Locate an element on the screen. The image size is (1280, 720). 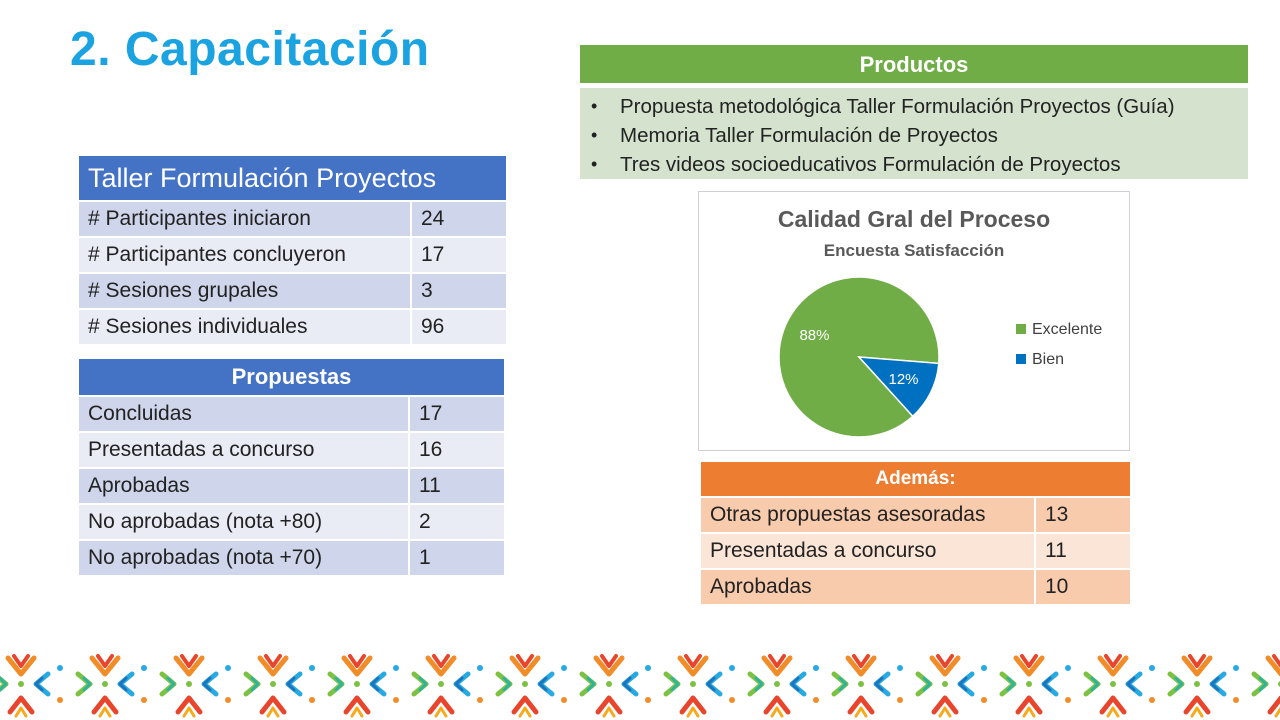
row-label: No aprobadas (nota +80) is located at coordinates (243, 522).